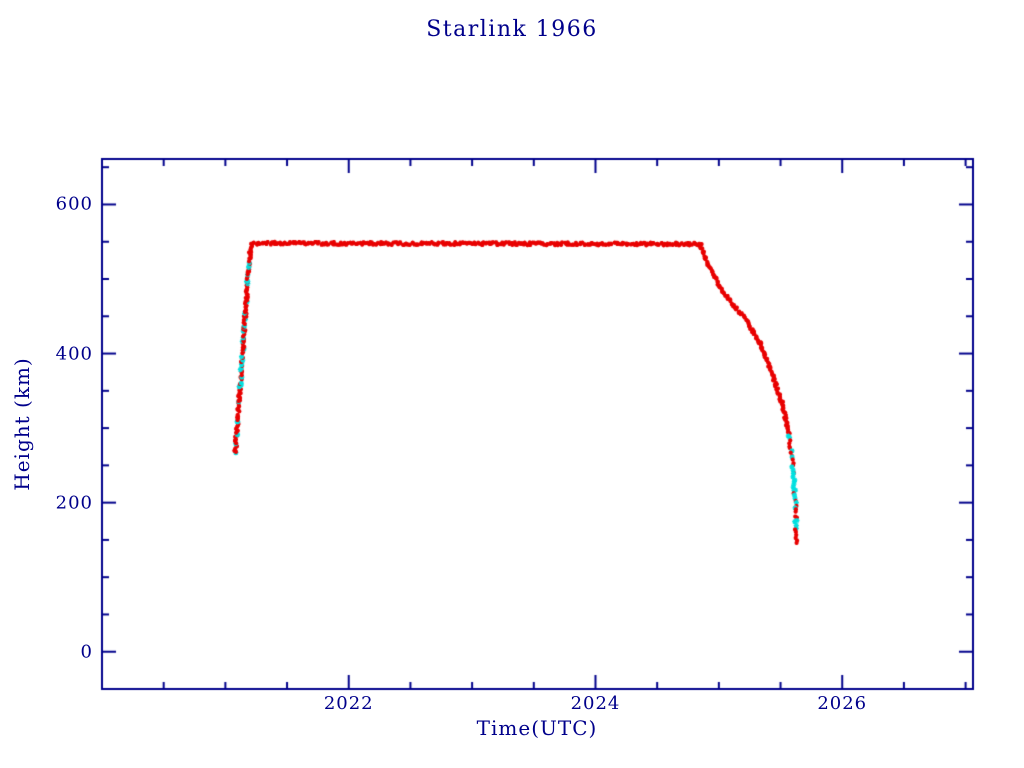  What do you see at coordinates (537, 728) in the screenshot?
I see `x-axis-label: Time(UTC)` at bounding box center [537, 728].